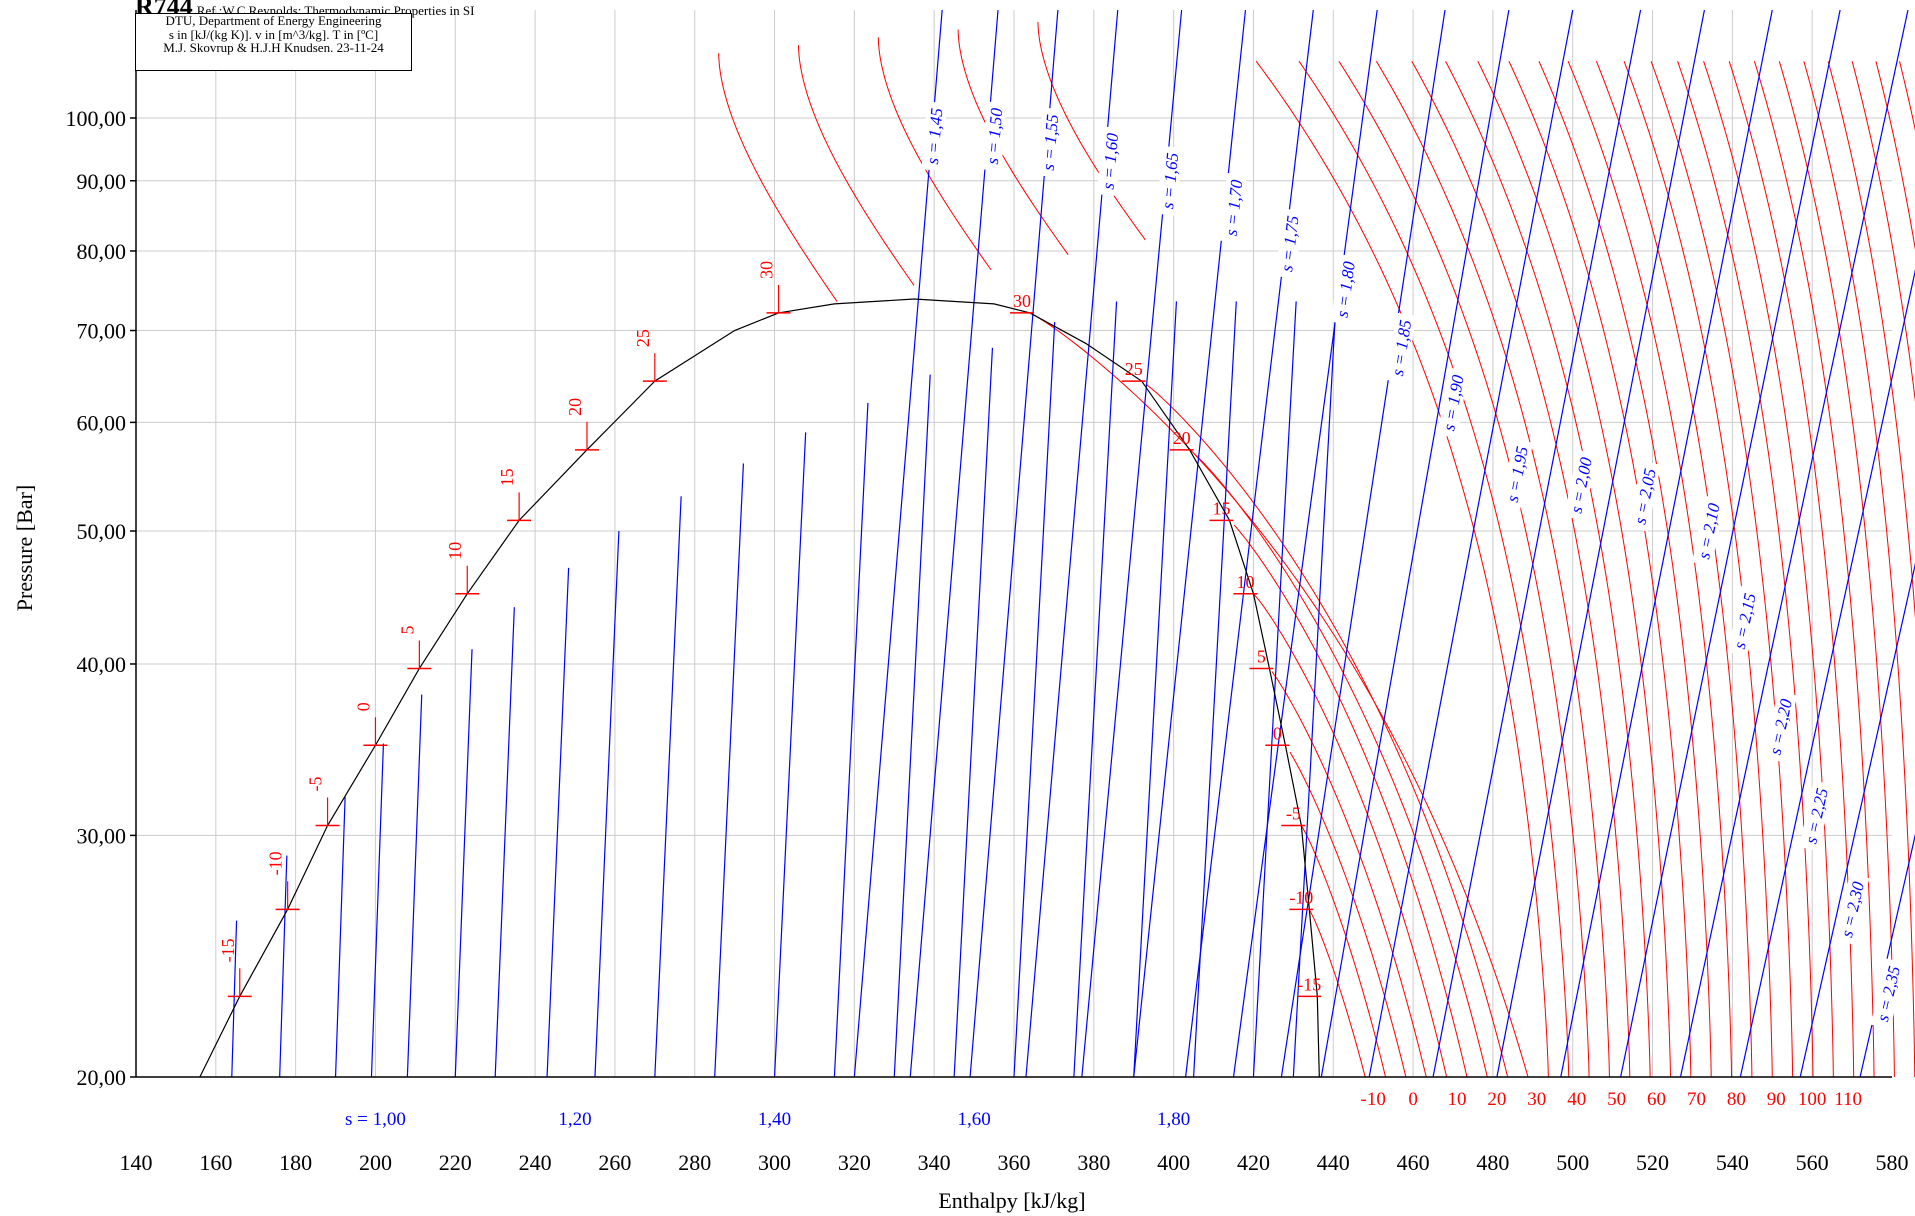 This screenshot has height=1216, width=1915. Describe the element at coordinates (375, 1119) in the screenshot. I see `entropy-axis-label: s = 1,00` at that location.